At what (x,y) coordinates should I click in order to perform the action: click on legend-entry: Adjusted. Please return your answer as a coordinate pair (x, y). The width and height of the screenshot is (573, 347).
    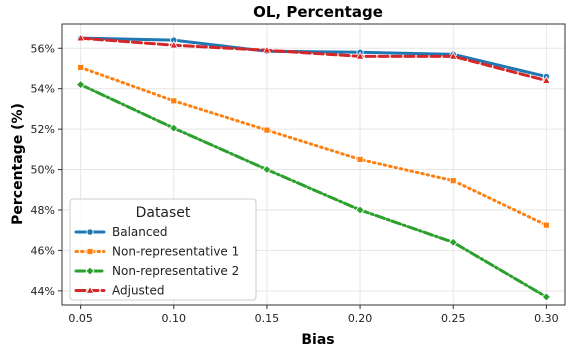
    Looking at the image, I should click on (119, 291).